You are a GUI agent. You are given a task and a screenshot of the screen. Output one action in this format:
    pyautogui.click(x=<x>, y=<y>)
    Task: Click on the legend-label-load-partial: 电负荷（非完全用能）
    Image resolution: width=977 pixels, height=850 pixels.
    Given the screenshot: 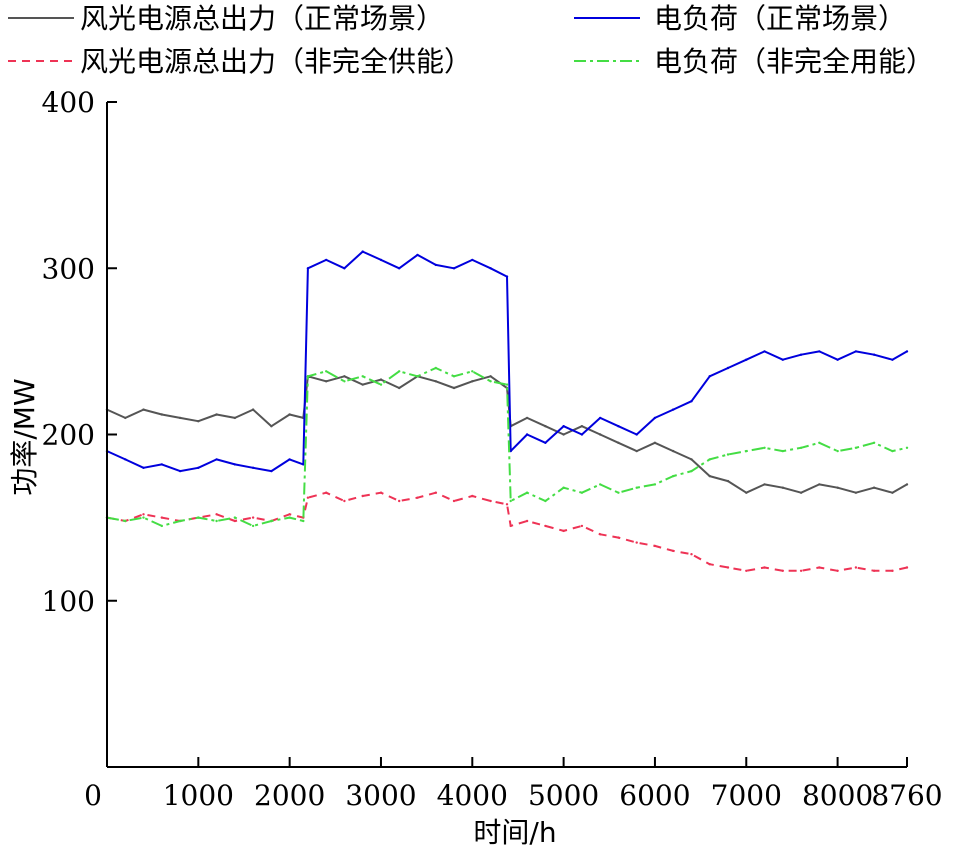 What is the action you would take?
    pyautogui.click(x=794, y=61)
    